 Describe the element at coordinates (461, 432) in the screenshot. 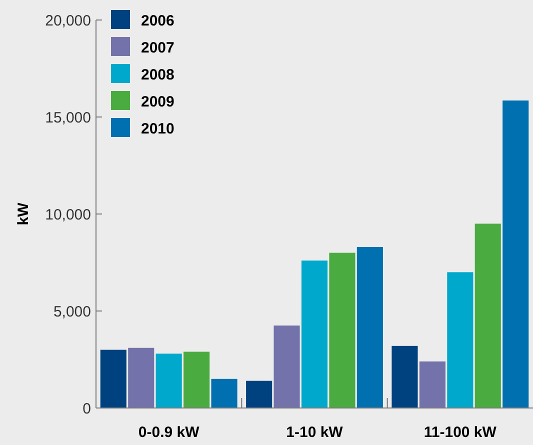

I see `x-tick-label: 11-100 kW` at that location.